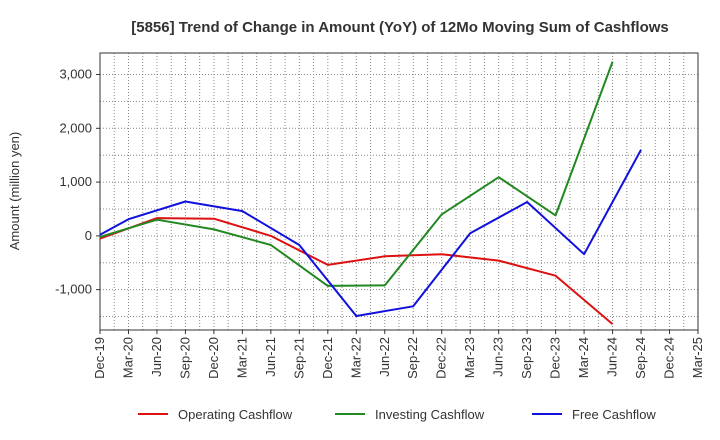 Image resolution: width=720 pixels, height=440 pixels. I want to click on x-tick-label: Dec-21, so click(327, 358).